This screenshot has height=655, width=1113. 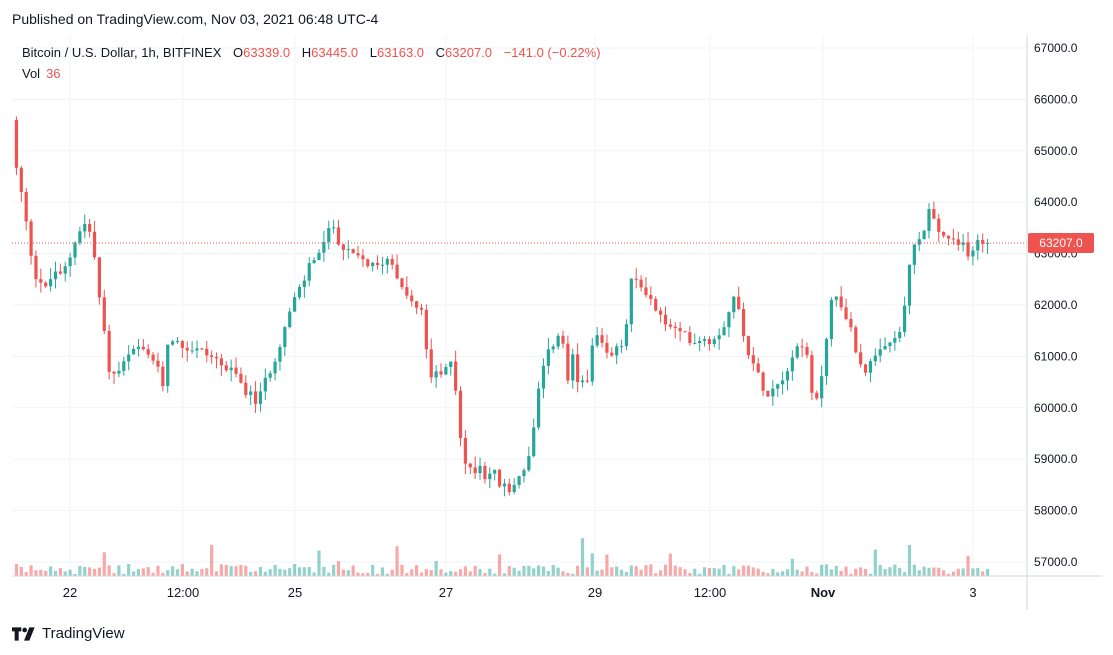 I want to click on time-tick-label: 22, so click(x=70, y=592).